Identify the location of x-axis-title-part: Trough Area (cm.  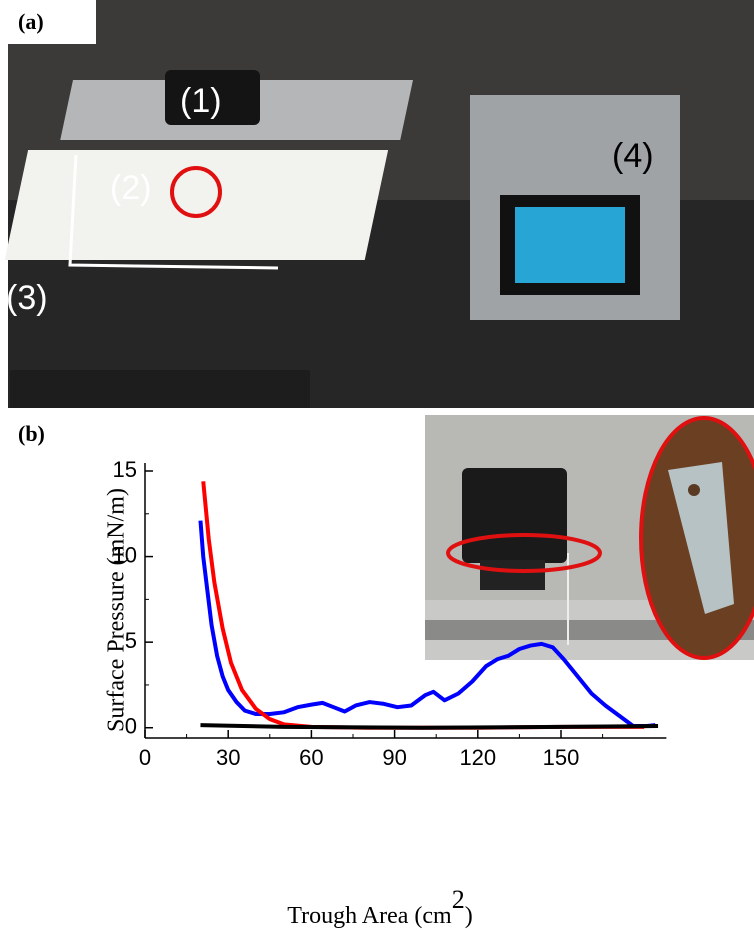
(369, 916).